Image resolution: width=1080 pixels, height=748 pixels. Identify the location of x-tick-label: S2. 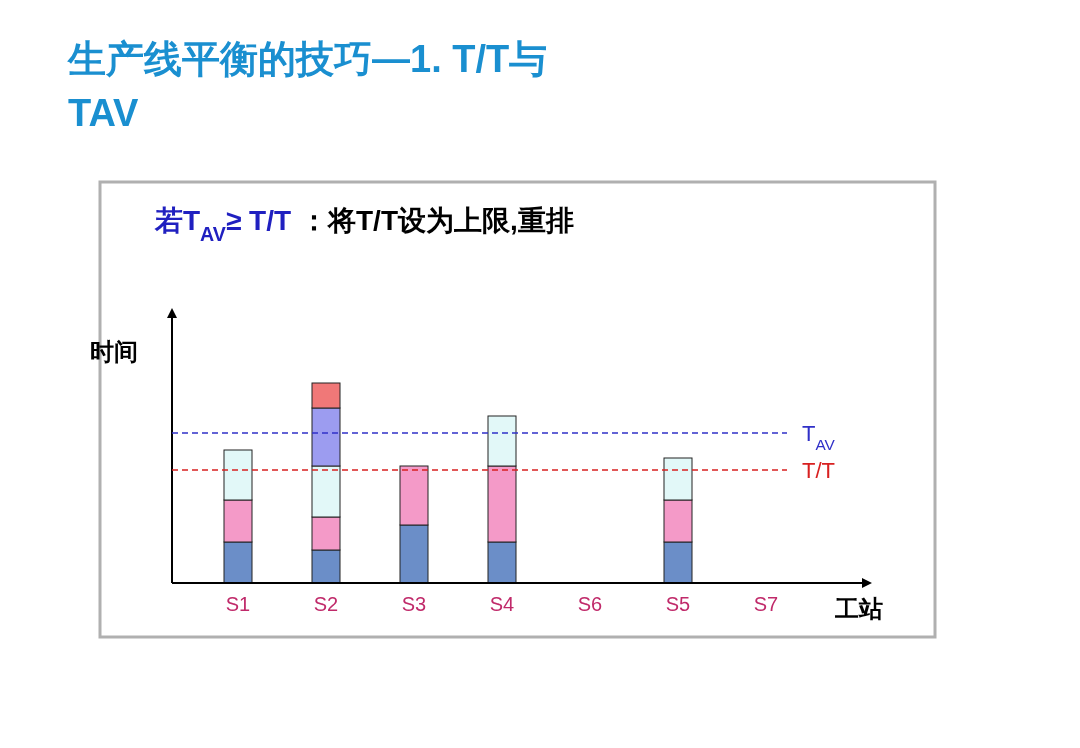
(326, 604).